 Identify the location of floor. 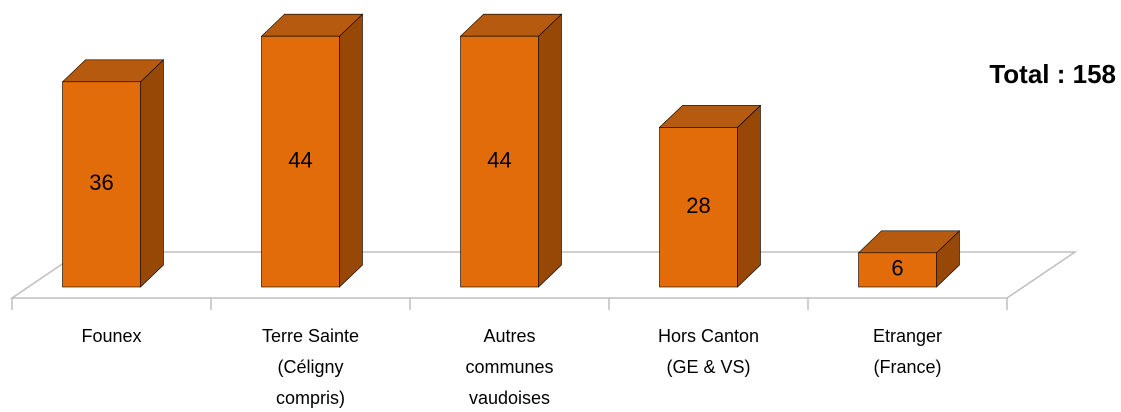
(543, 275).